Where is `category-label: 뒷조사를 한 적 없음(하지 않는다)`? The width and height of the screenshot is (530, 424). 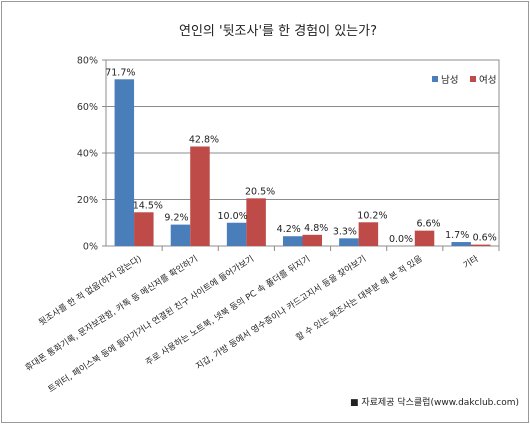
category-label: 뒷조사를 한 적 없음(하지 않는다) is located at coordinates (90, 290).